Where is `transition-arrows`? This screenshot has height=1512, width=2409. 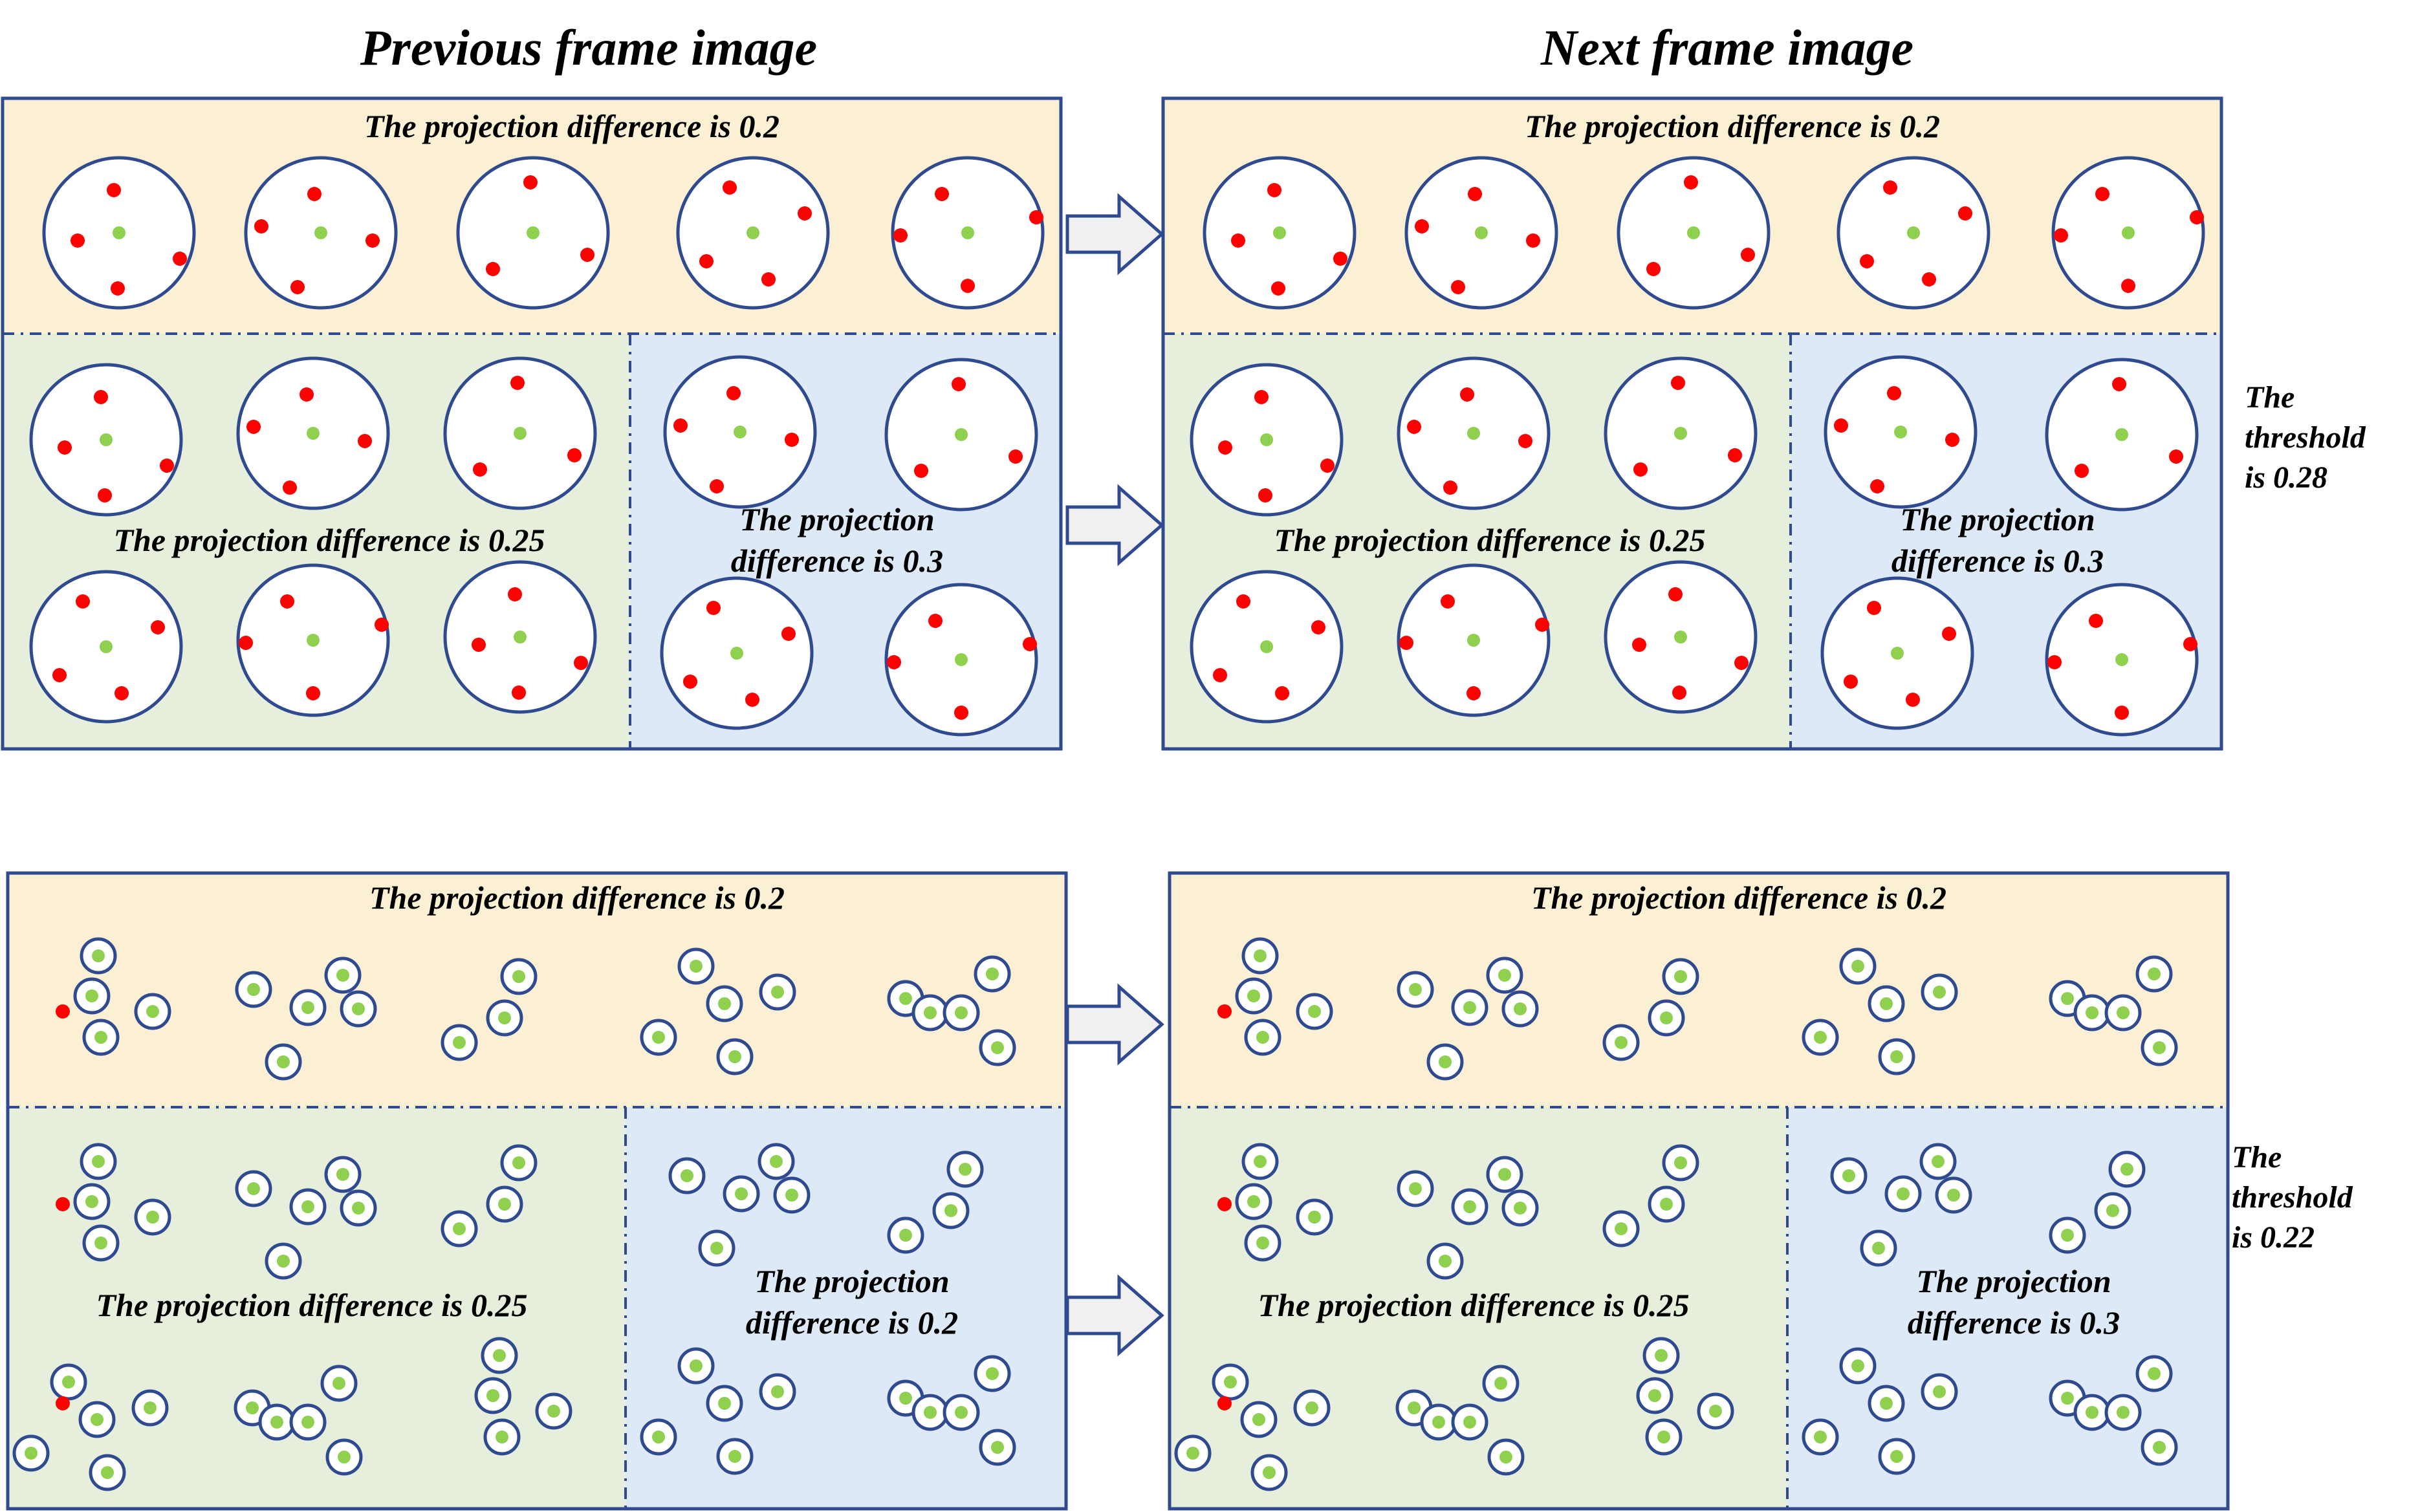
transition-arrows is located at coordinates (1115, 775).